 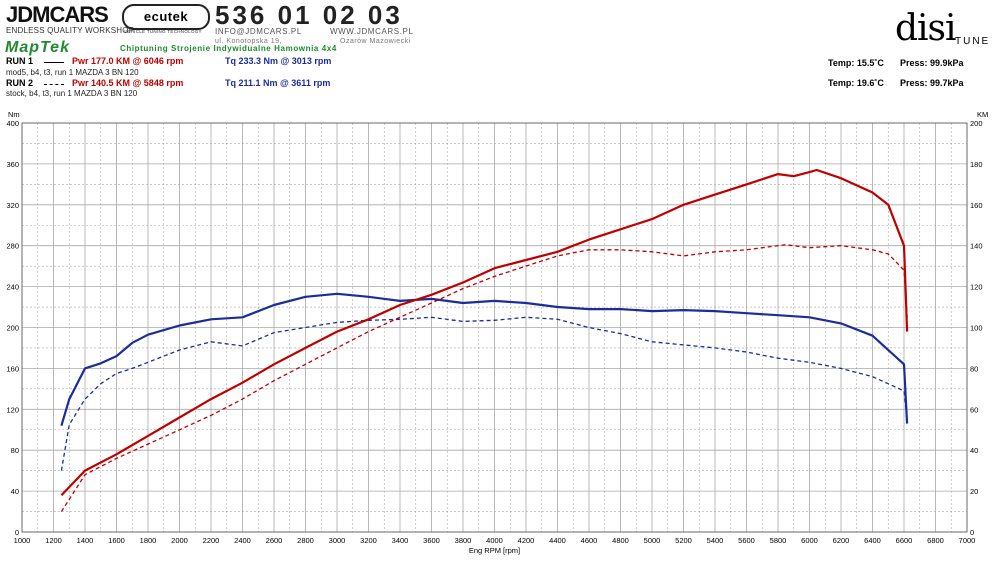 What do you see at coordinates (15, 450) in the screenshot?
I see `y-left-tick-label: 80` at bounding box center [15, 450].